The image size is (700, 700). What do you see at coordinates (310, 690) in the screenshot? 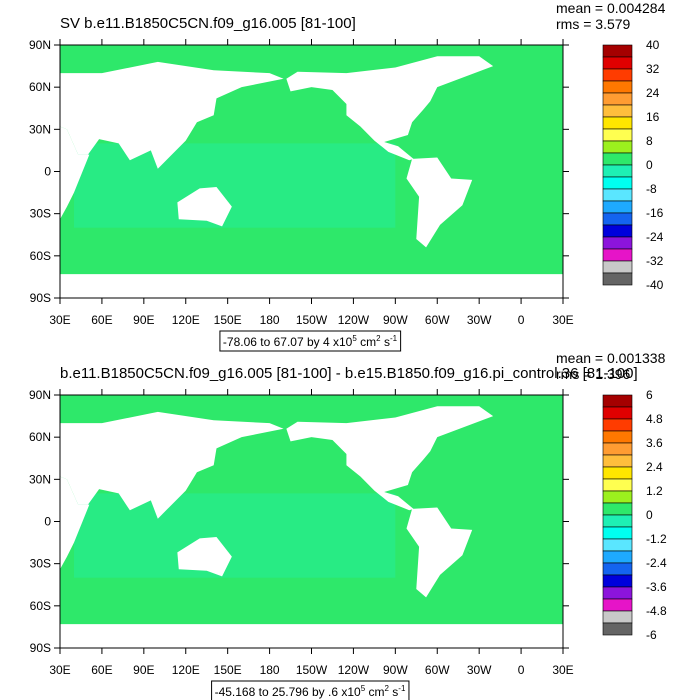
I see `caption-box` at bounding box center [310, 690].